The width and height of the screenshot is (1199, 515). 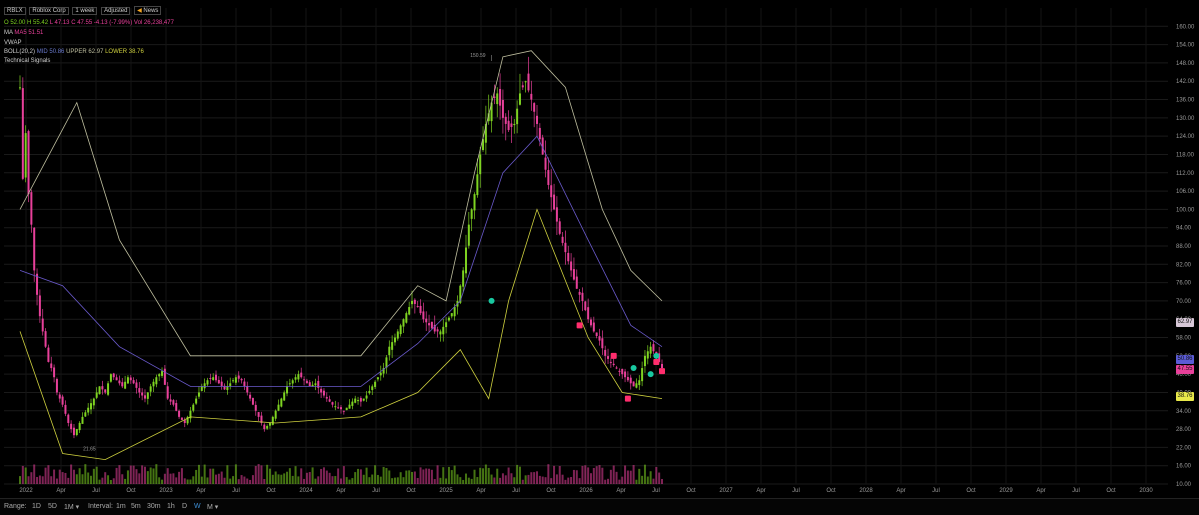 I want to click on interval-m: M ▾, so click(x=213, y=507).